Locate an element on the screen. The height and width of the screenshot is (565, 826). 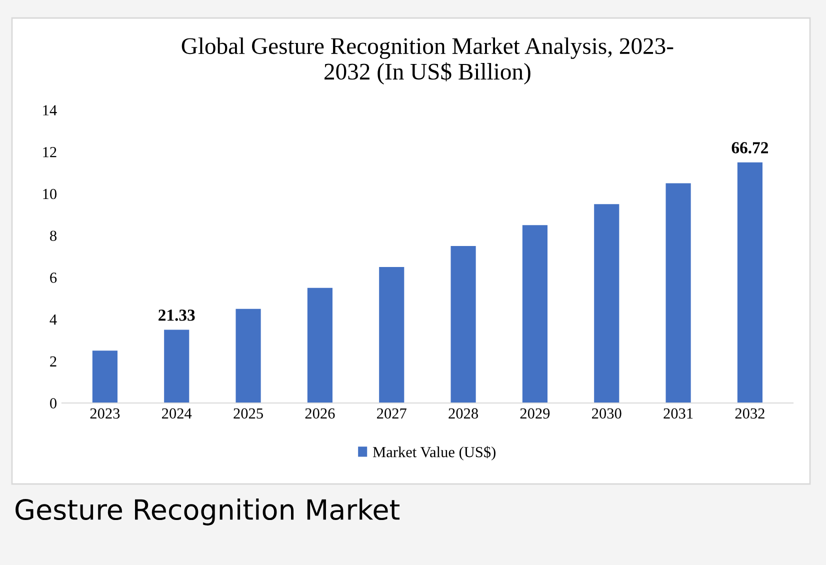
y-tick-label: 12 is located at coordinates (49, 152).